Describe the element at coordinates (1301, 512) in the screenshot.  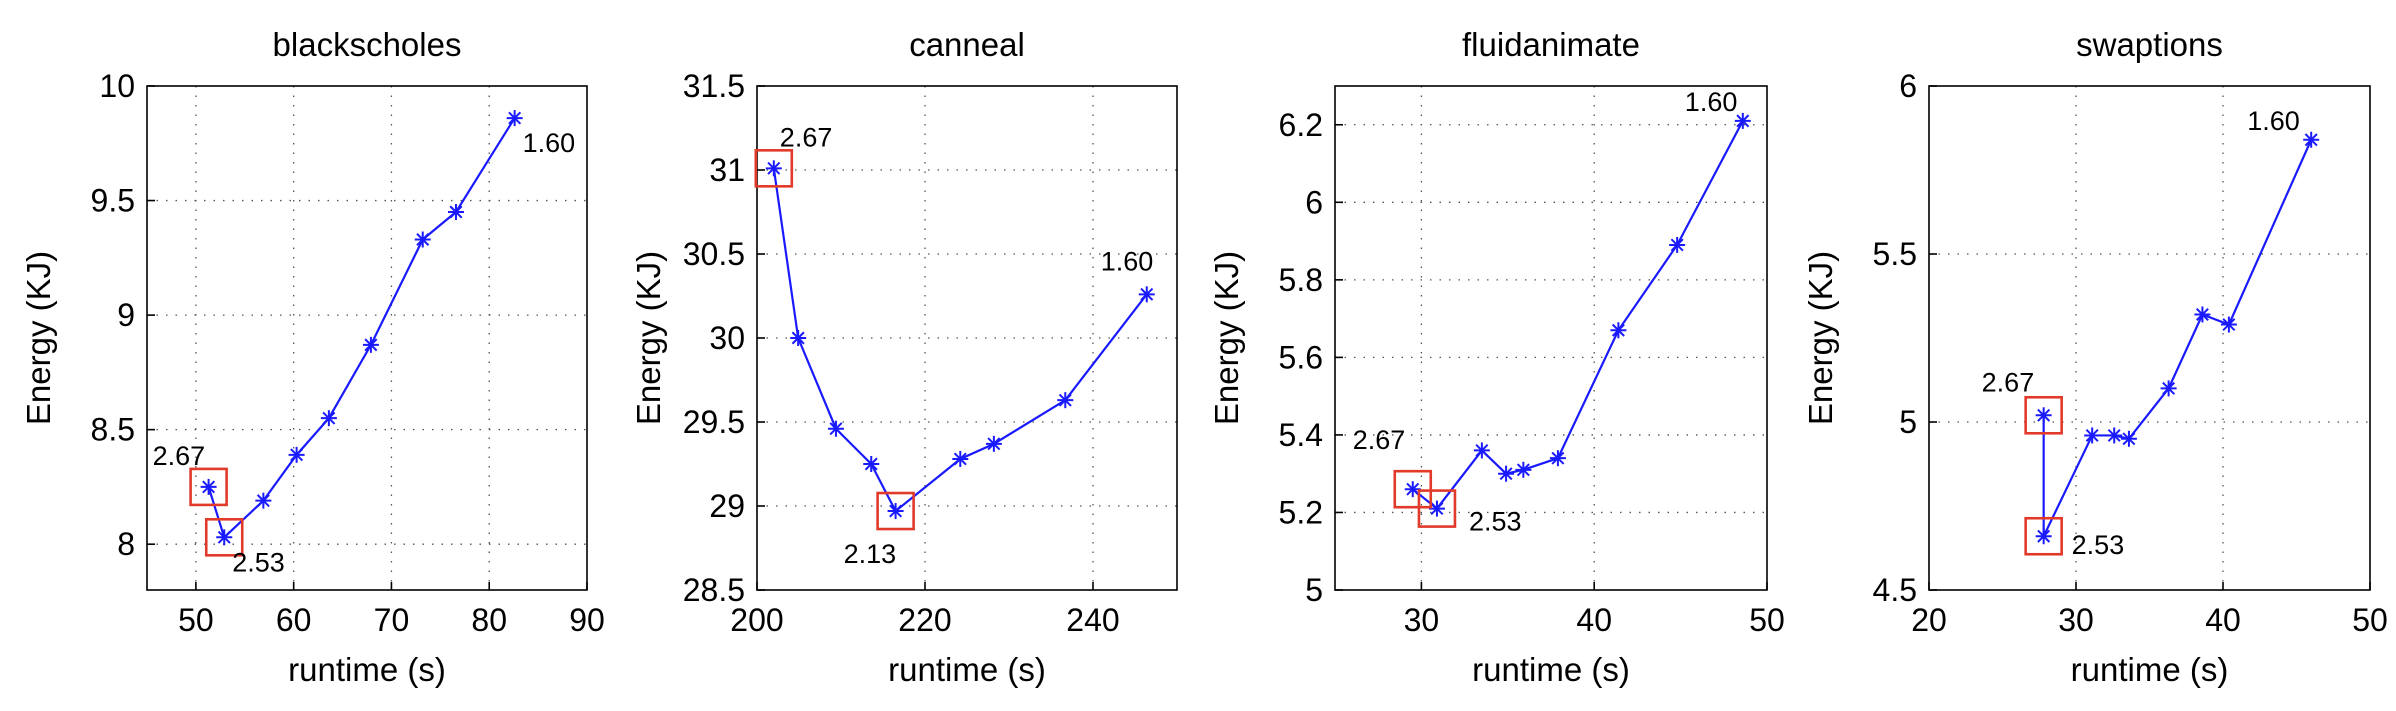
I see `y-tick-label: 5.2` at that location.